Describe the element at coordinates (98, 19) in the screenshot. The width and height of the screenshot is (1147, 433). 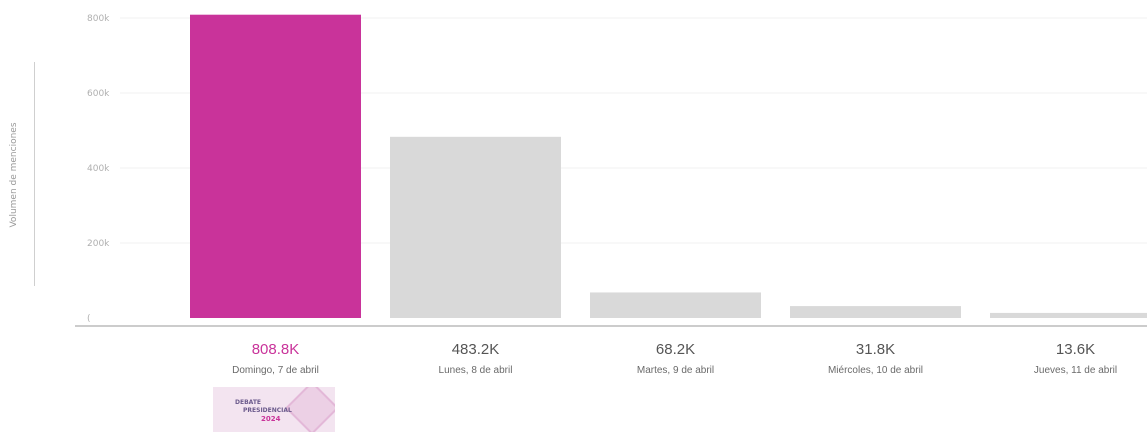
I see `y-tick-label: 800k` at that location.